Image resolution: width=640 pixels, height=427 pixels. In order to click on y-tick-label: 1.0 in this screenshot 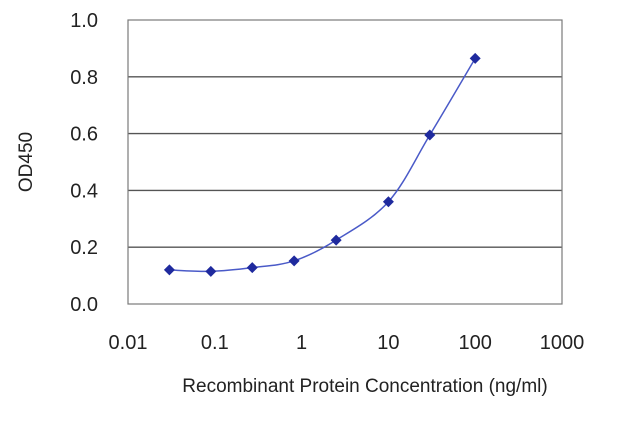, I will do `click(84, 21)`.